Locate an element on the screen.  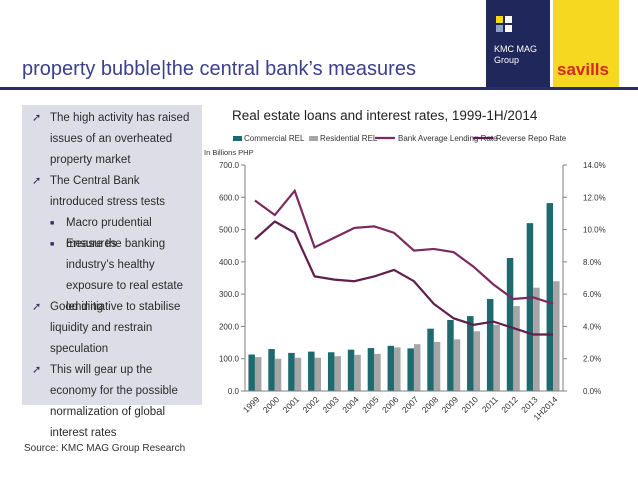
x-tick-label: 2002 is located at coordinates (311, 404).